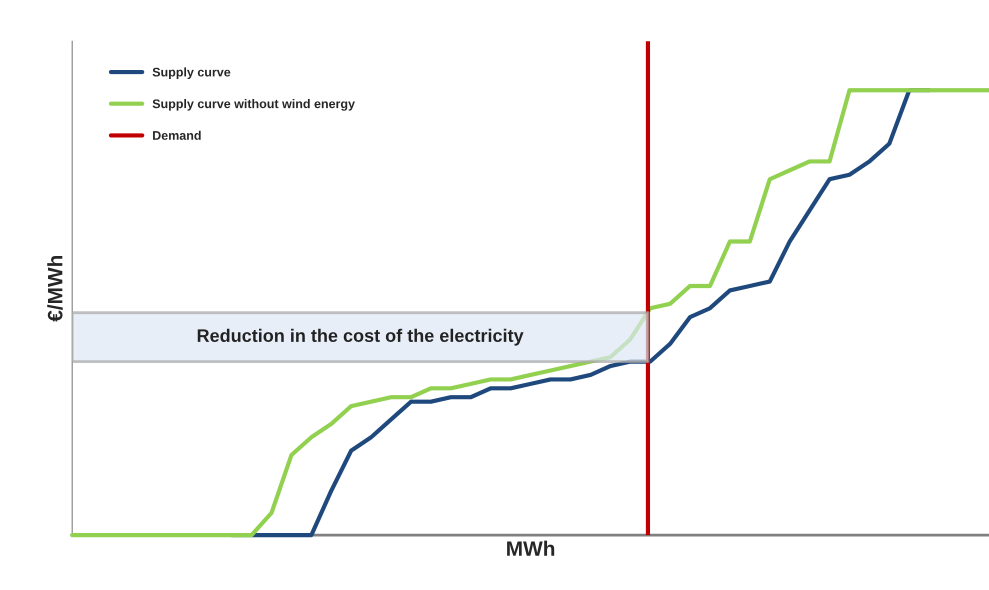 The width and height of the screenshot is (989, 590). What do you see at coordinates (177, 135) in the screenshot?
I see `text: Demand` at bounding box center [177, 135].